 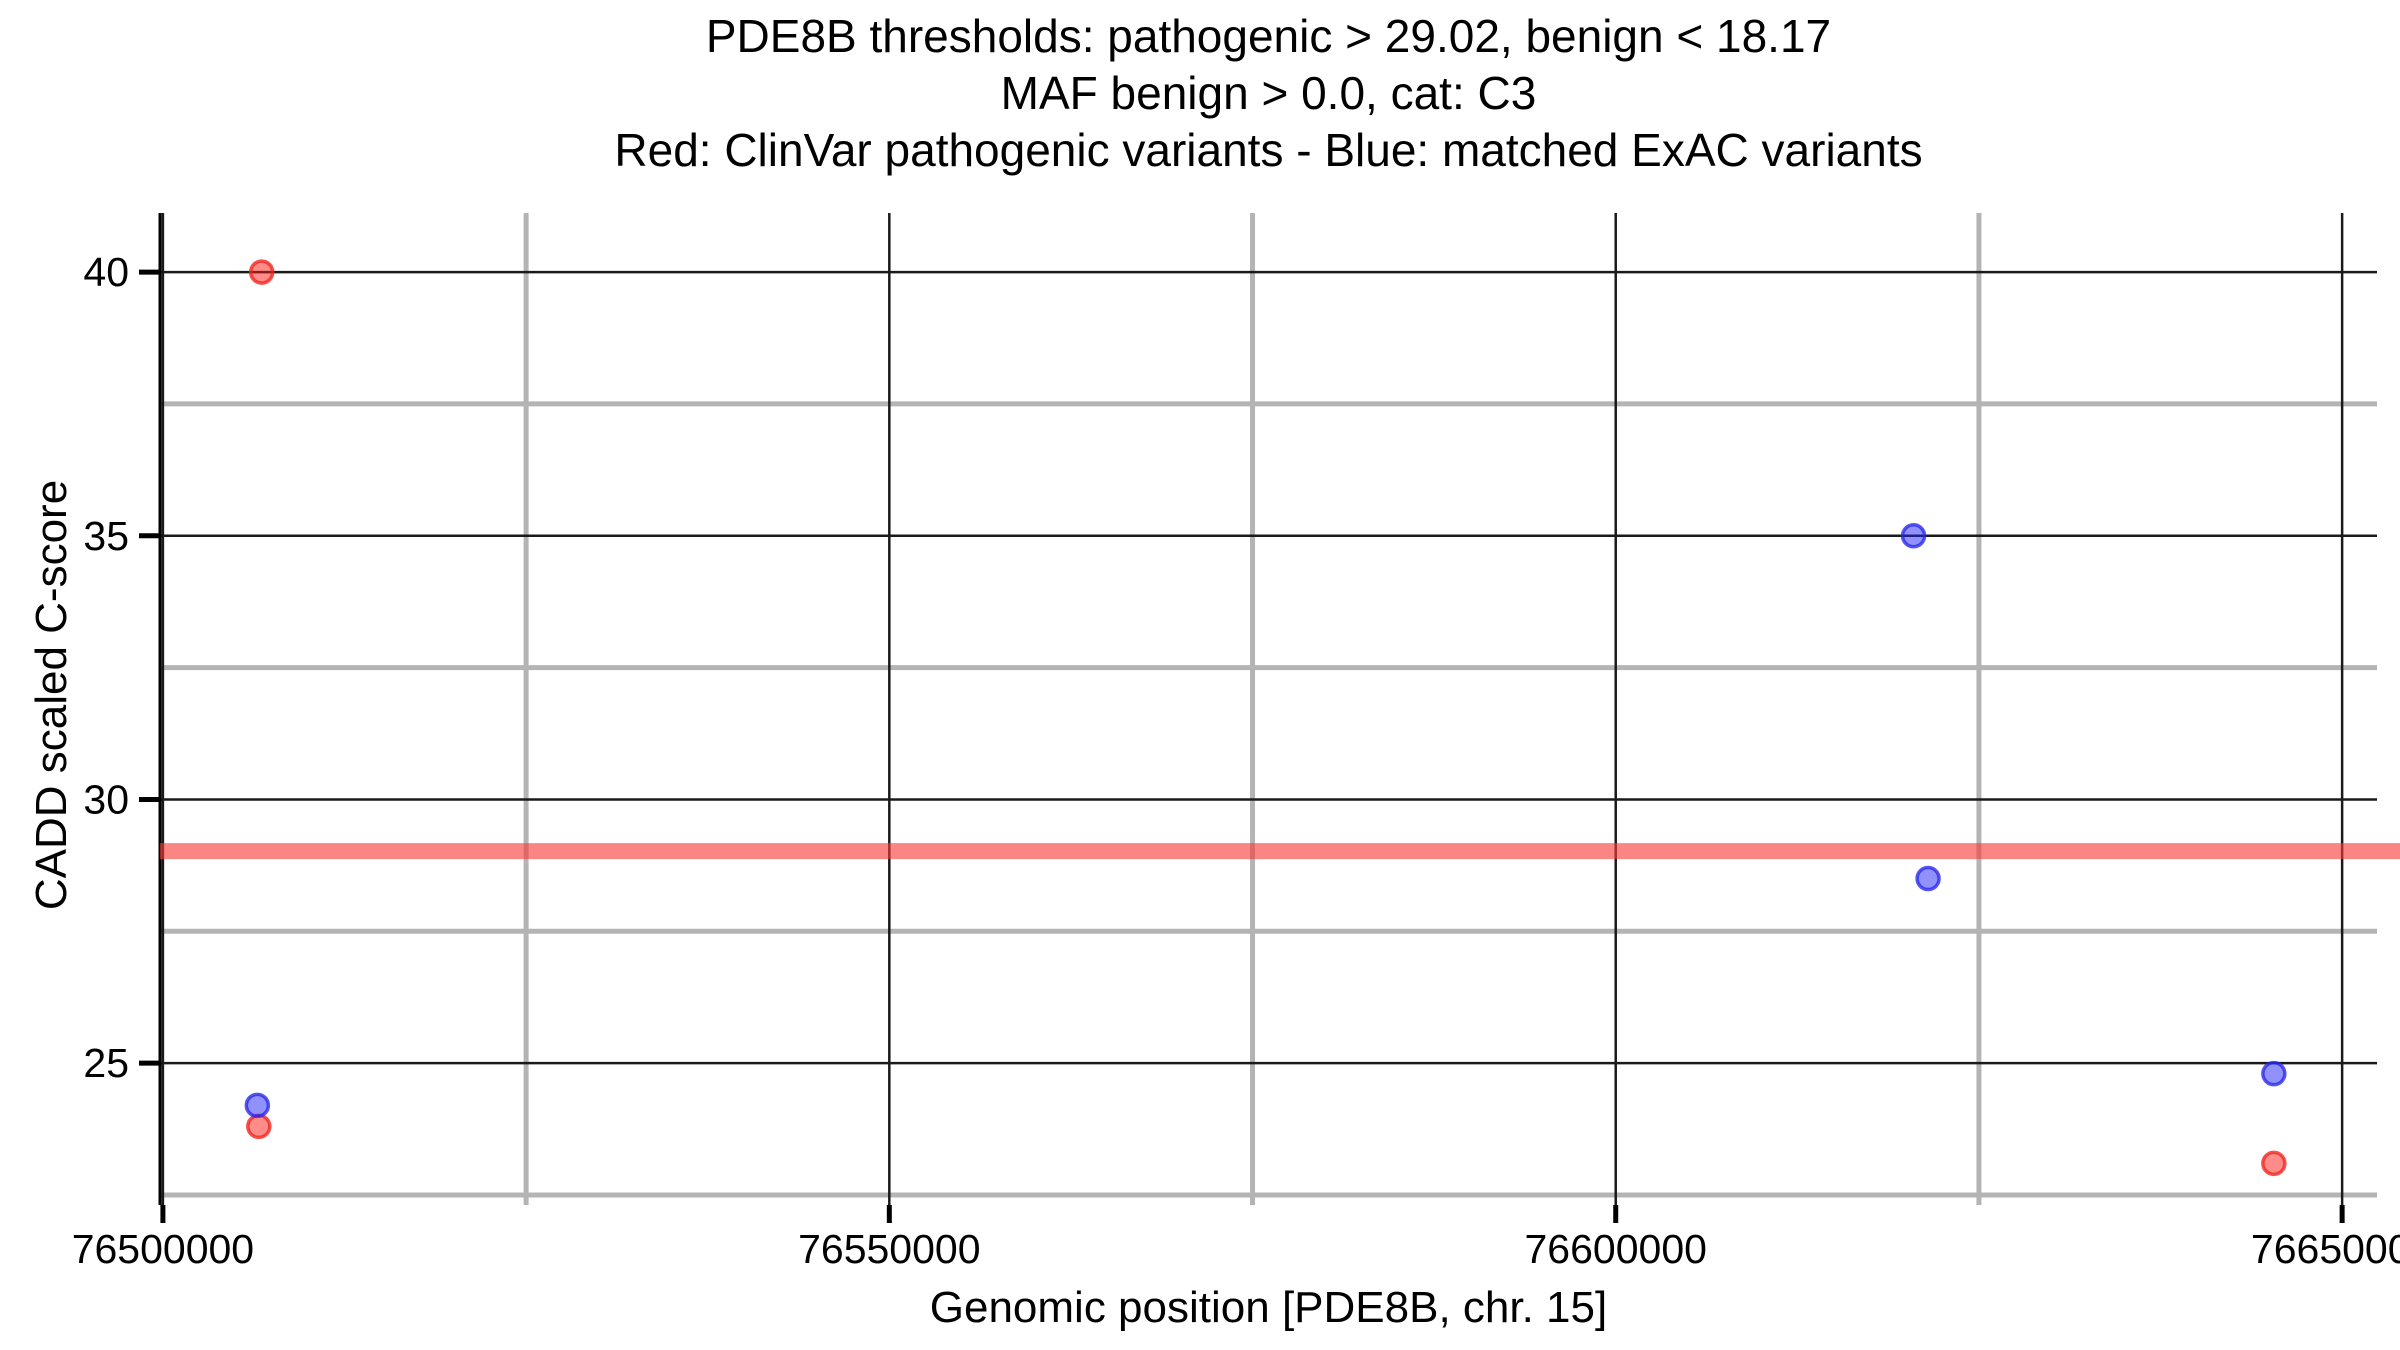 I want to click on x-axis-title: Genomic position [PDE8B, chr. 15], so click(x=1268, y=1307).